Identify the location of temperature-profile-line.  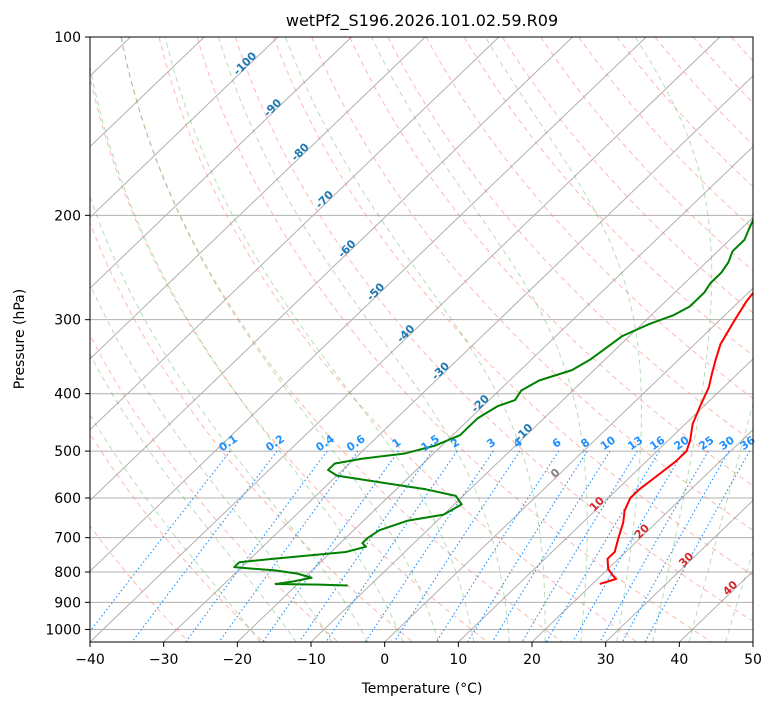
(676, 438).